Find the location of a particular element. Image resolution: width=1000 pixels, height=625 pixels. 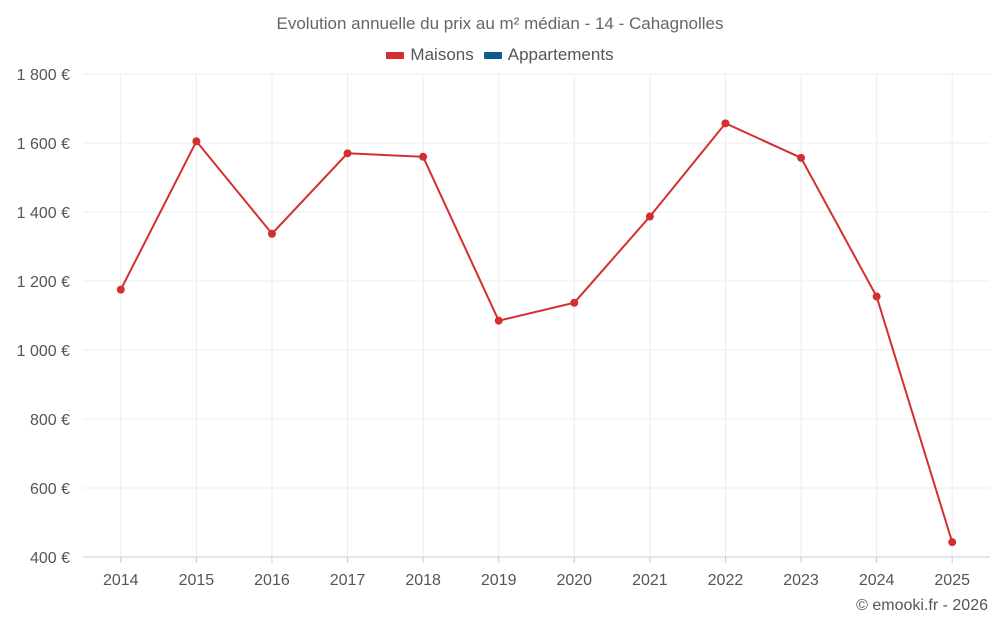

x-tick-label: 2023 is located at coordinates (801, 580).